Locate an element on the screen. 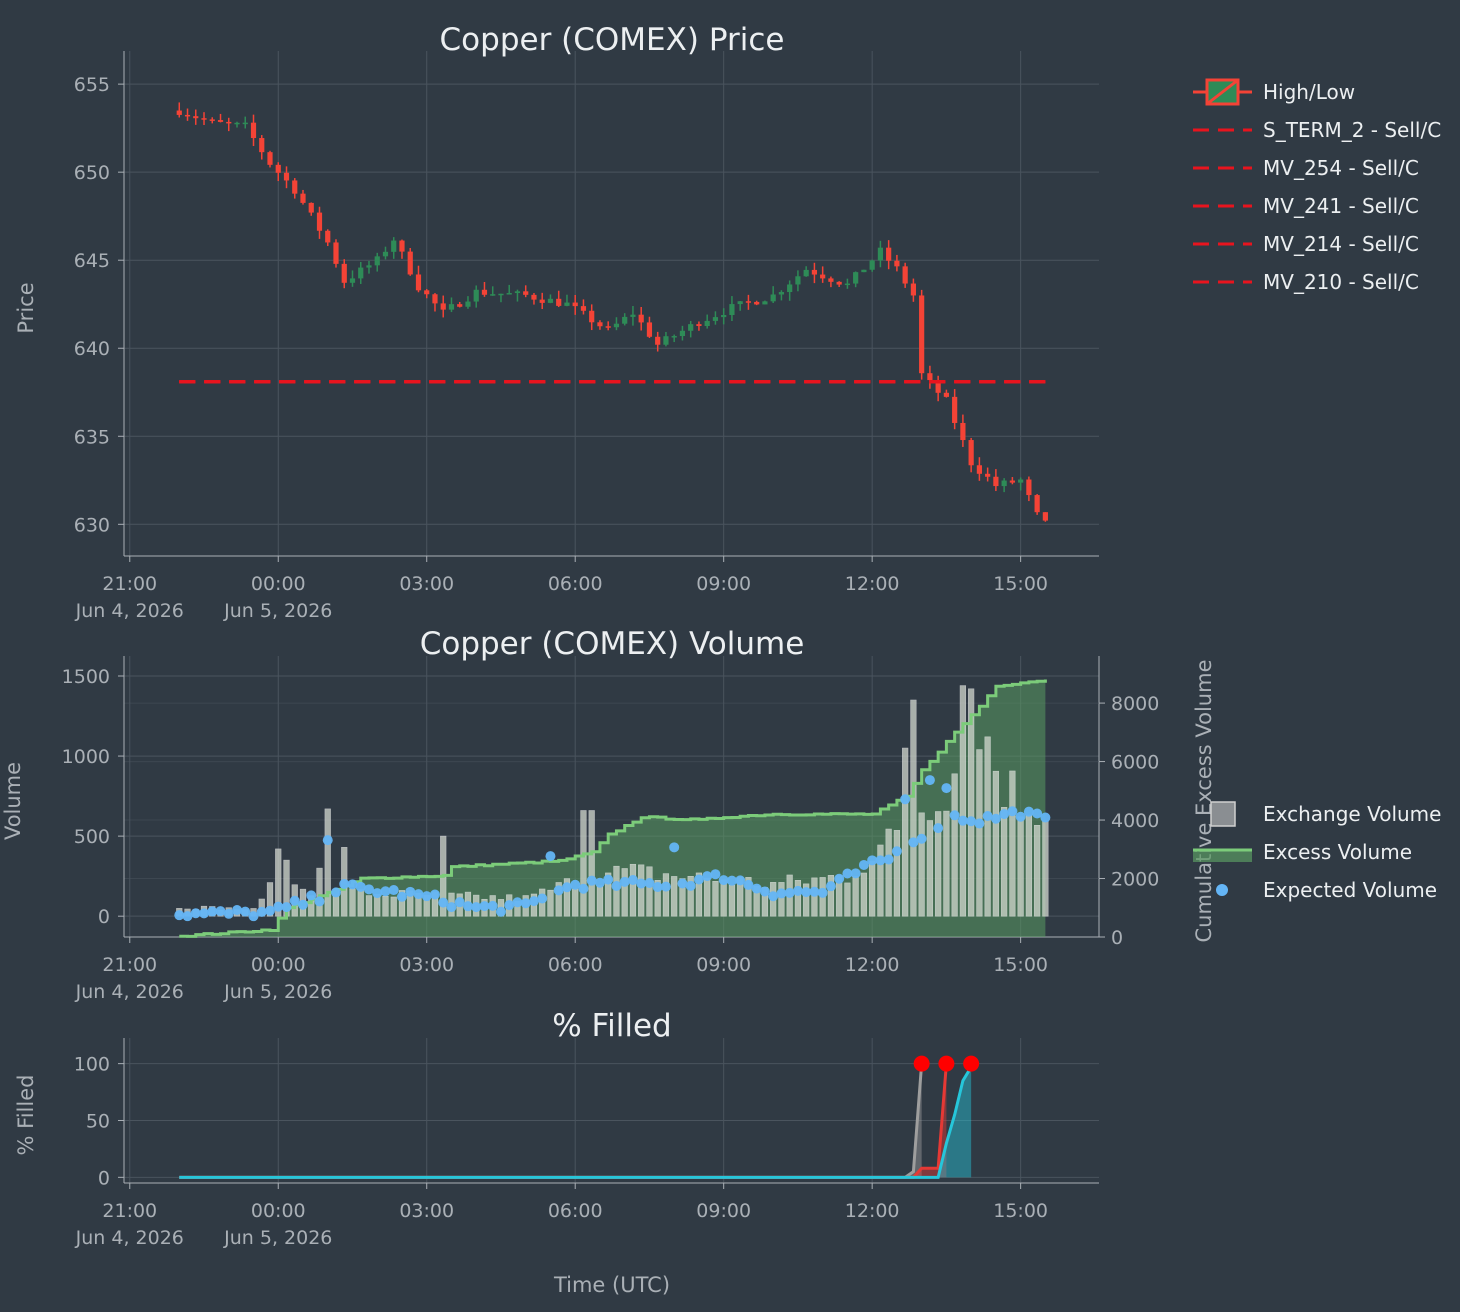 This screenshot has width=1460, height=1312. legend-label: MV_210 - Sell/C is located at coordinates (1341, 282).